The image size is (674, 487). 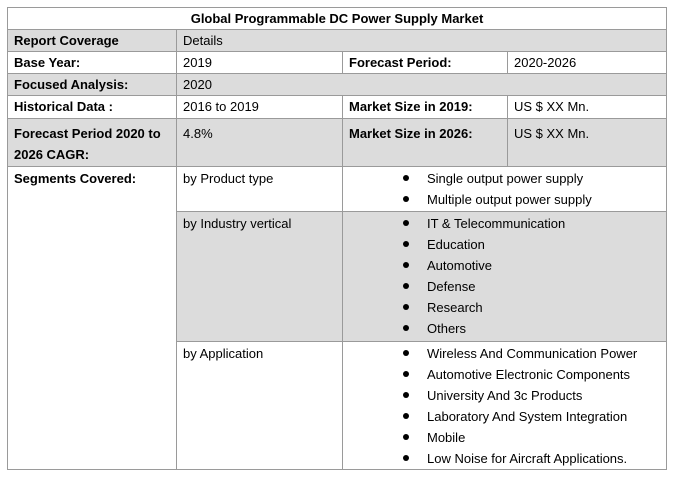 What do you see at coordinates (92, 62) in the screenshot?
I see `base-year-label: Base Year:` at bounding box center [92, 62].